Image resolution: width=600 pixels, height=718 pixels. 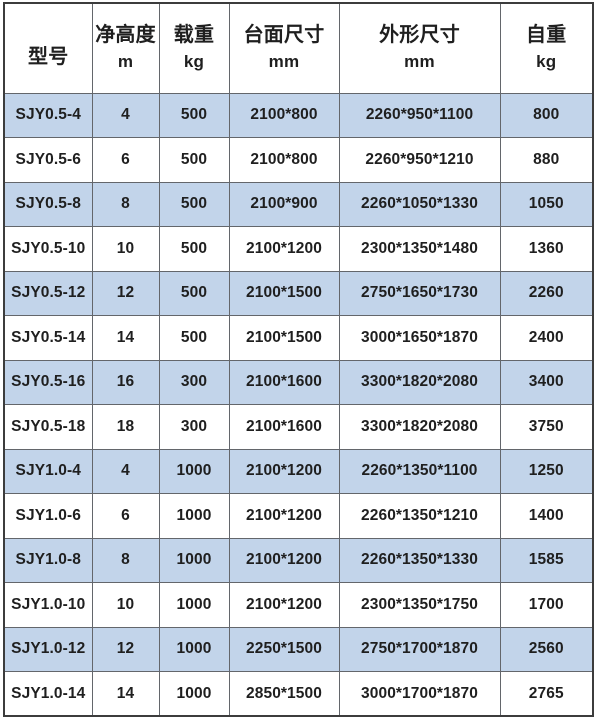 What do you see at coordinates (546, 649) in the screenshot?
I see `cell-weight: 2560` at bounding box center [546, 649].